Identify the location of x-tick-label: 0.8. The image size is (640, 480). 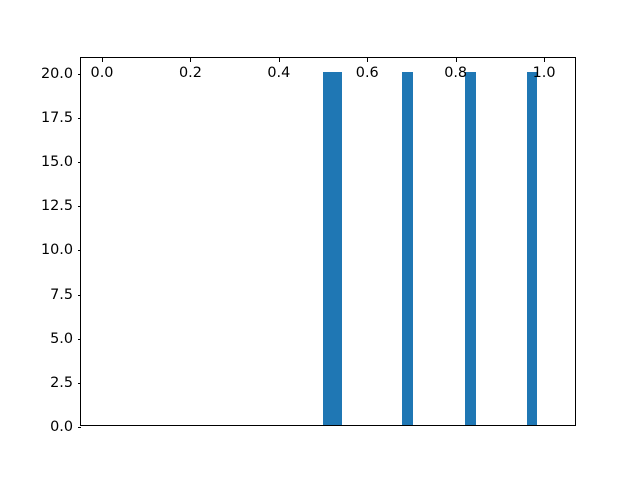
(456, 73).